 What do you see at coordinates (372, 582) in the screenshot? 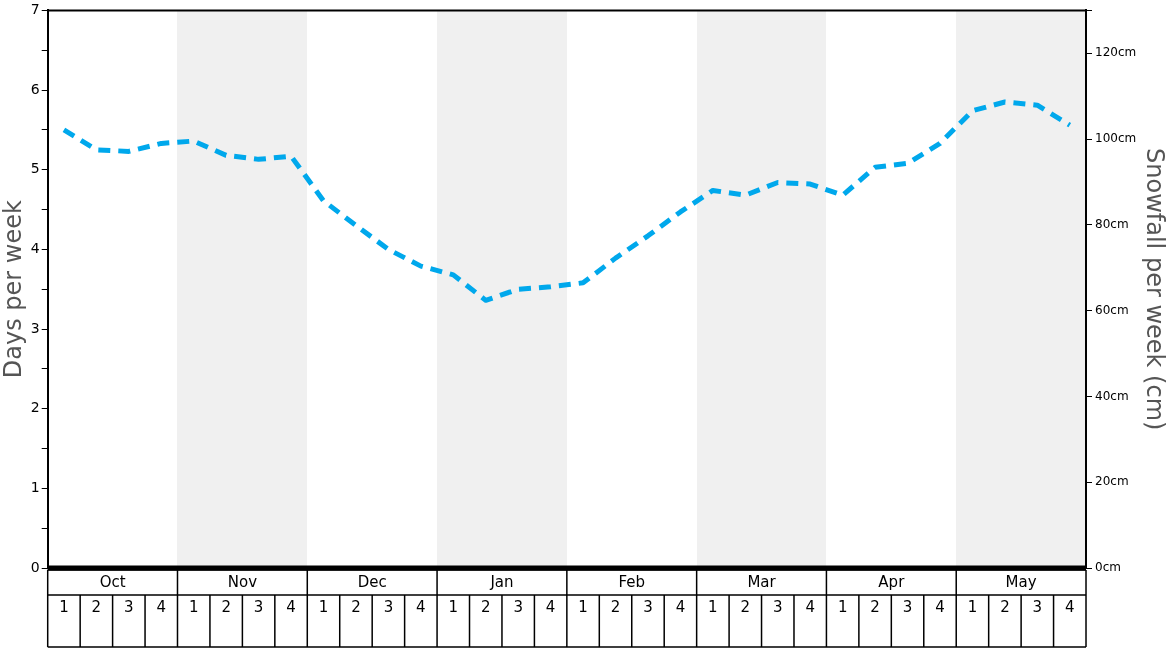
I see `text: Dec` at bounding box center [372, 582].